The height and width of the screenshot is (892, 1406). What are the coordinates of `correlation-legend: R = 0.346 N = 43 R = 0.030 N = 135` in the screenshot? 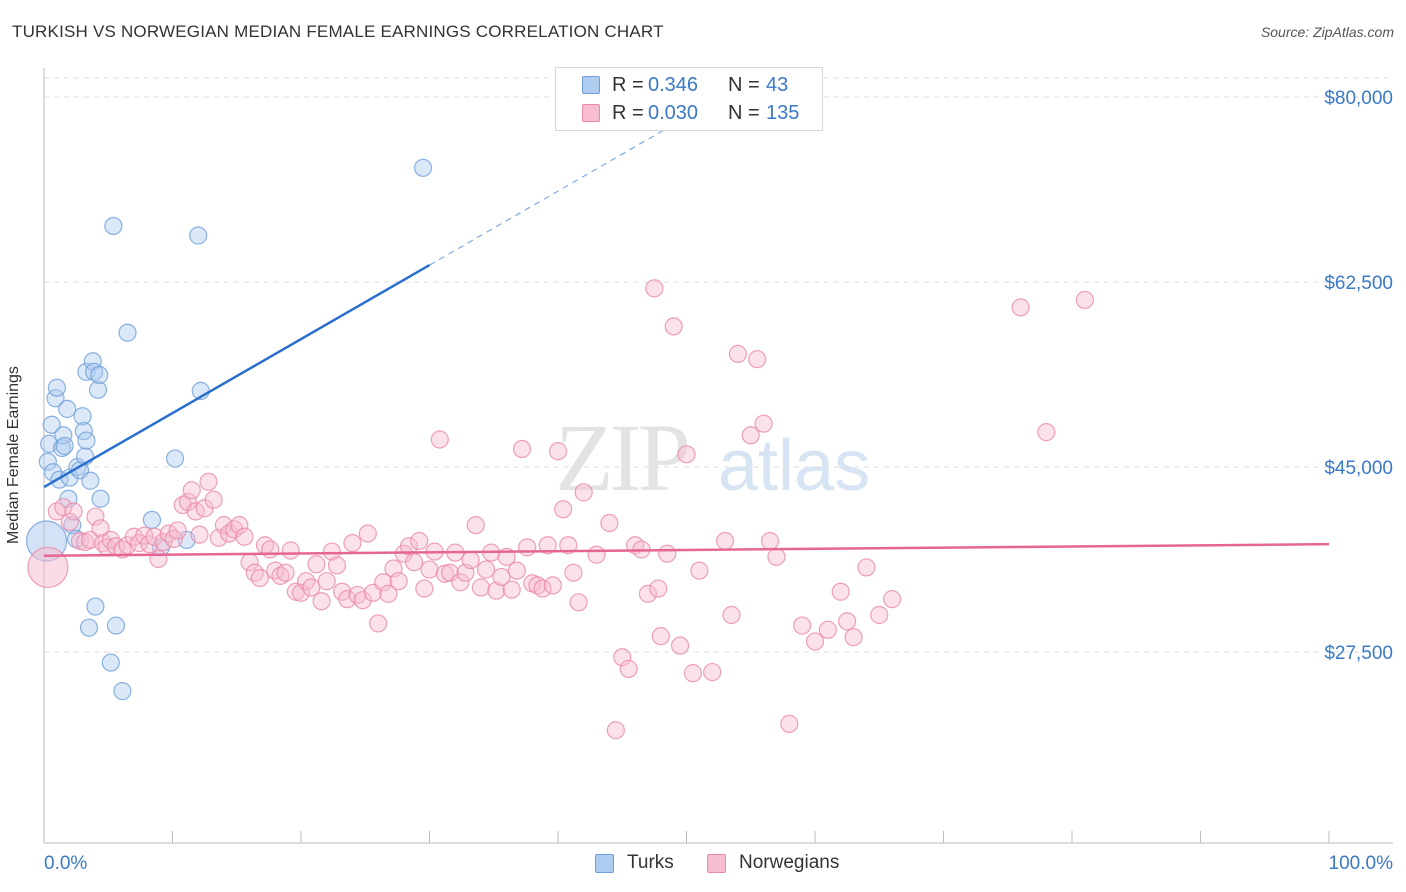 It's located at (689, 99).